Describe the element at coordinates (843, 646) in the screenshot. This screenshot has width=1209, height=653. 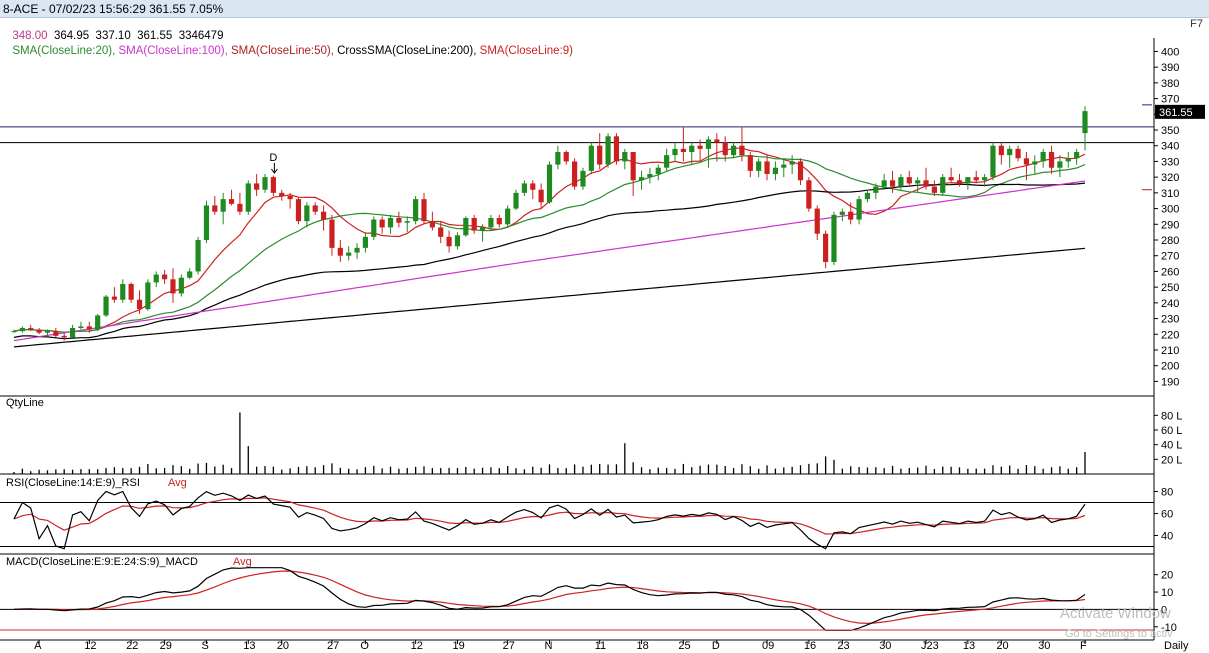
I see `x-tick-label: 23` at that location.